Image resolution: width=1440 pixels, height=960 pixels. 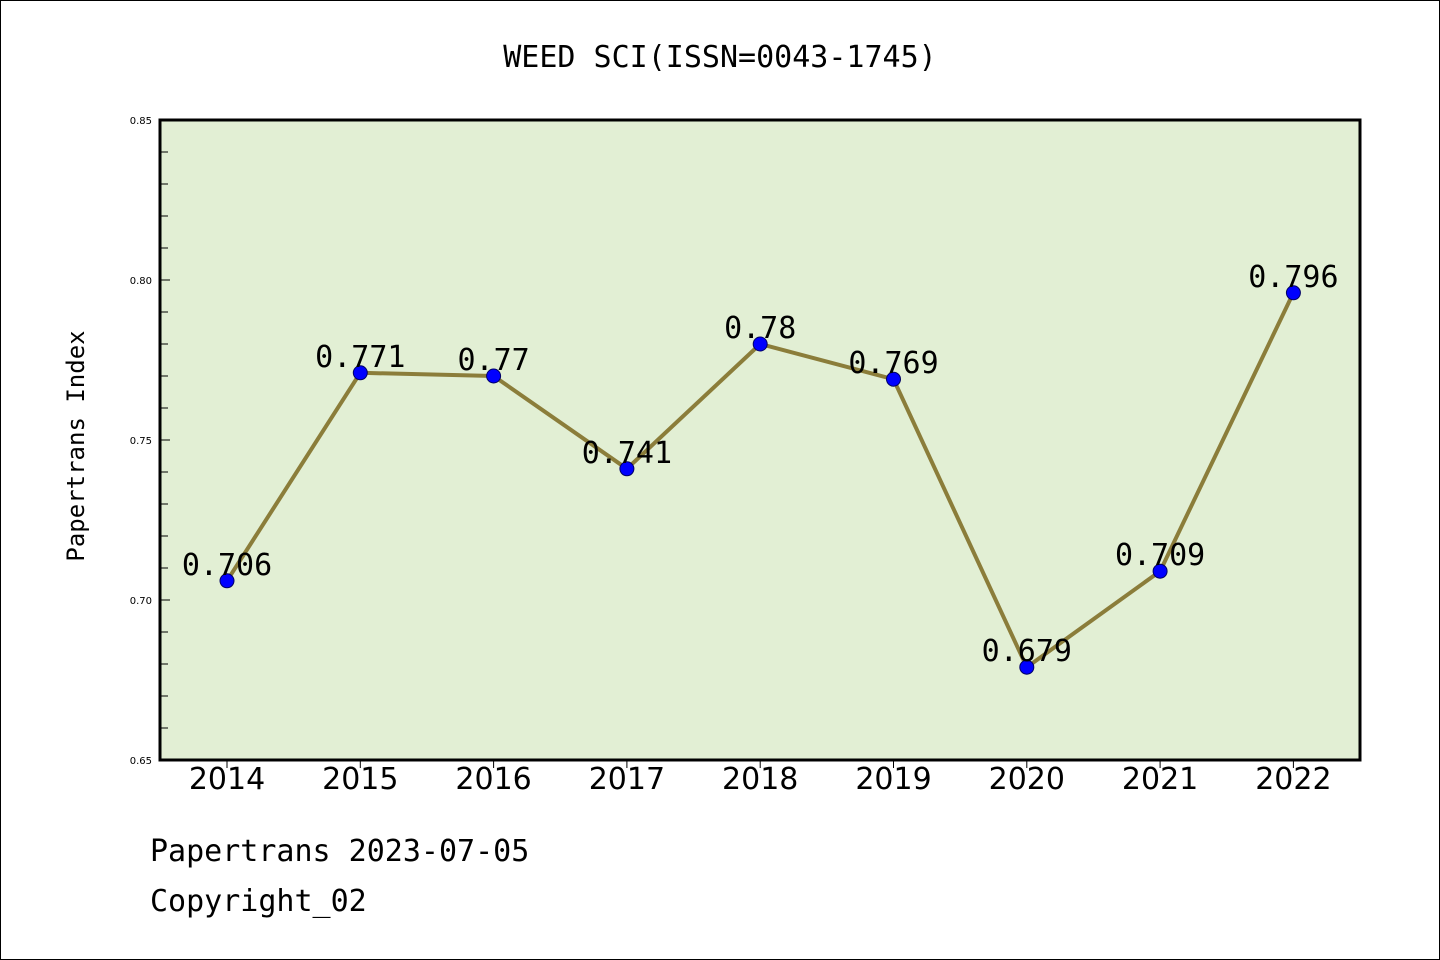 What do you see at coordinates (1027, 651) in the screenshot?
I see `data-label: 0.679` at bounding box center [1027, 651].